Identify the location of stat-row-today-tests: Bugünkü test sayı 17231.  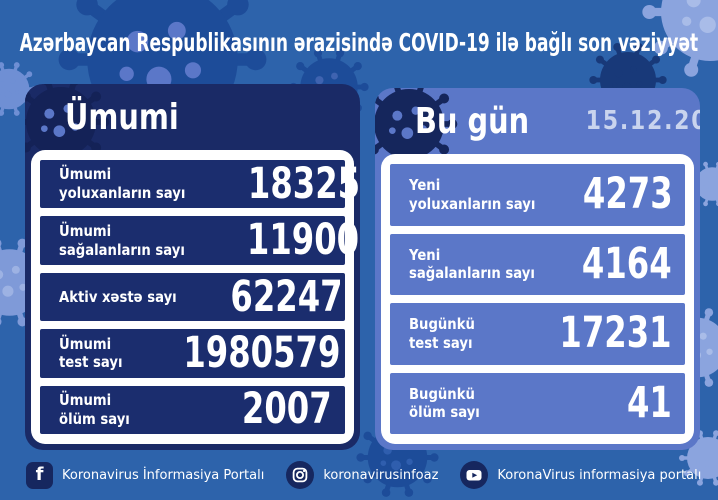
(537, 334).